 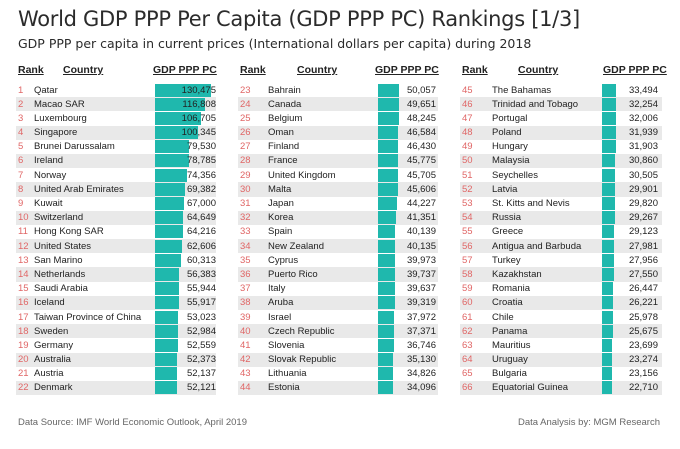 What do you see at coordinates (643, 133) in the screenshot?
I see `value-label: 31,939` at bounding box center [643, 133].